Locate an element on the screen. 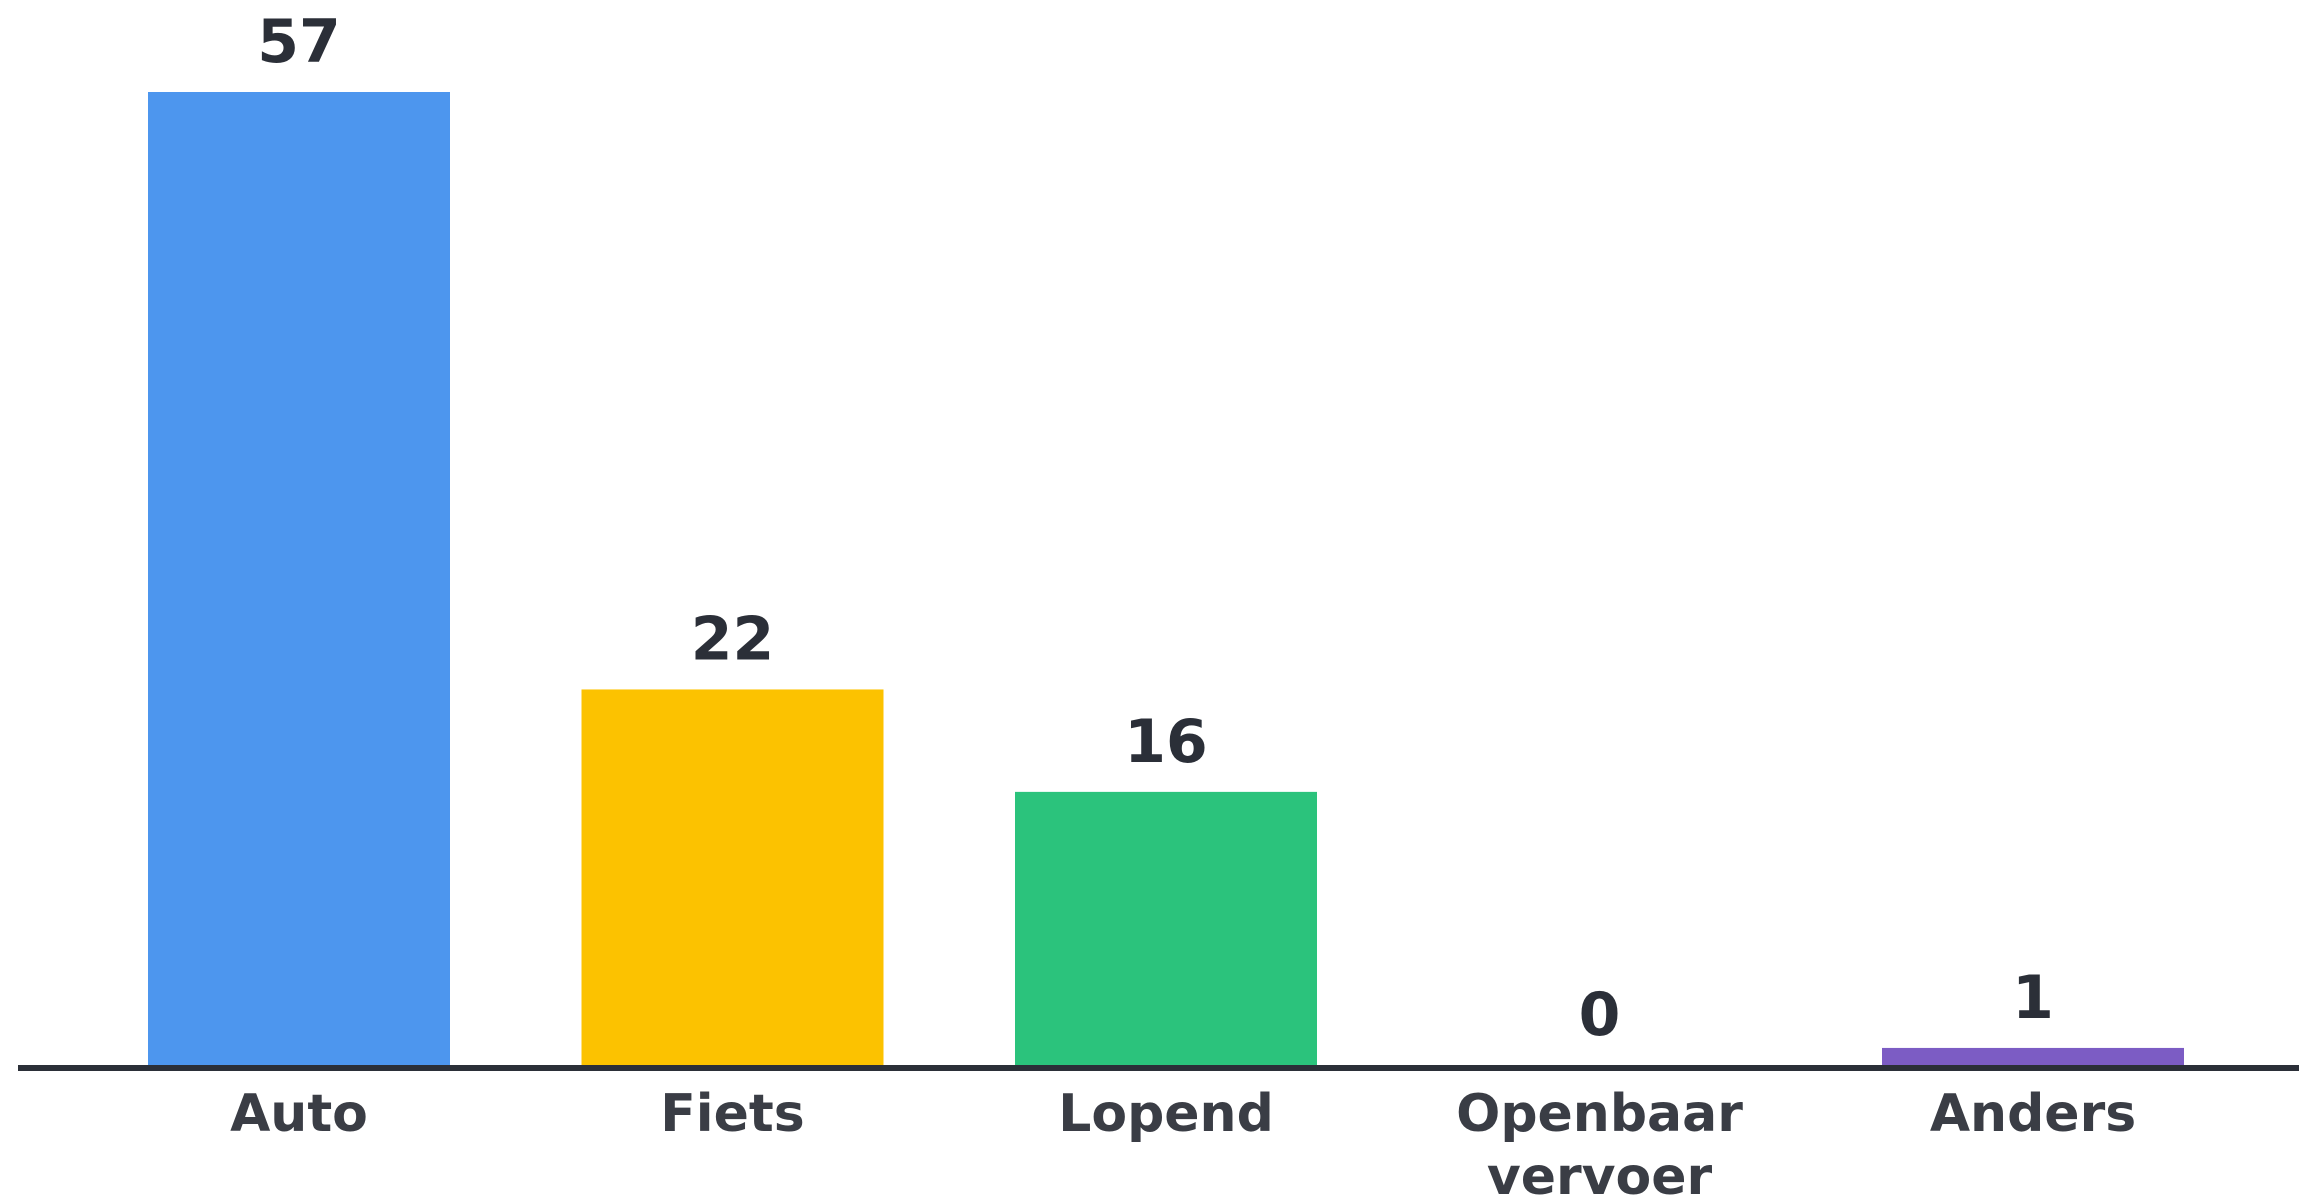 This screenshot has height=1204, width=2299. category-label-line: Fiets is located at coordinates (732, 1114).